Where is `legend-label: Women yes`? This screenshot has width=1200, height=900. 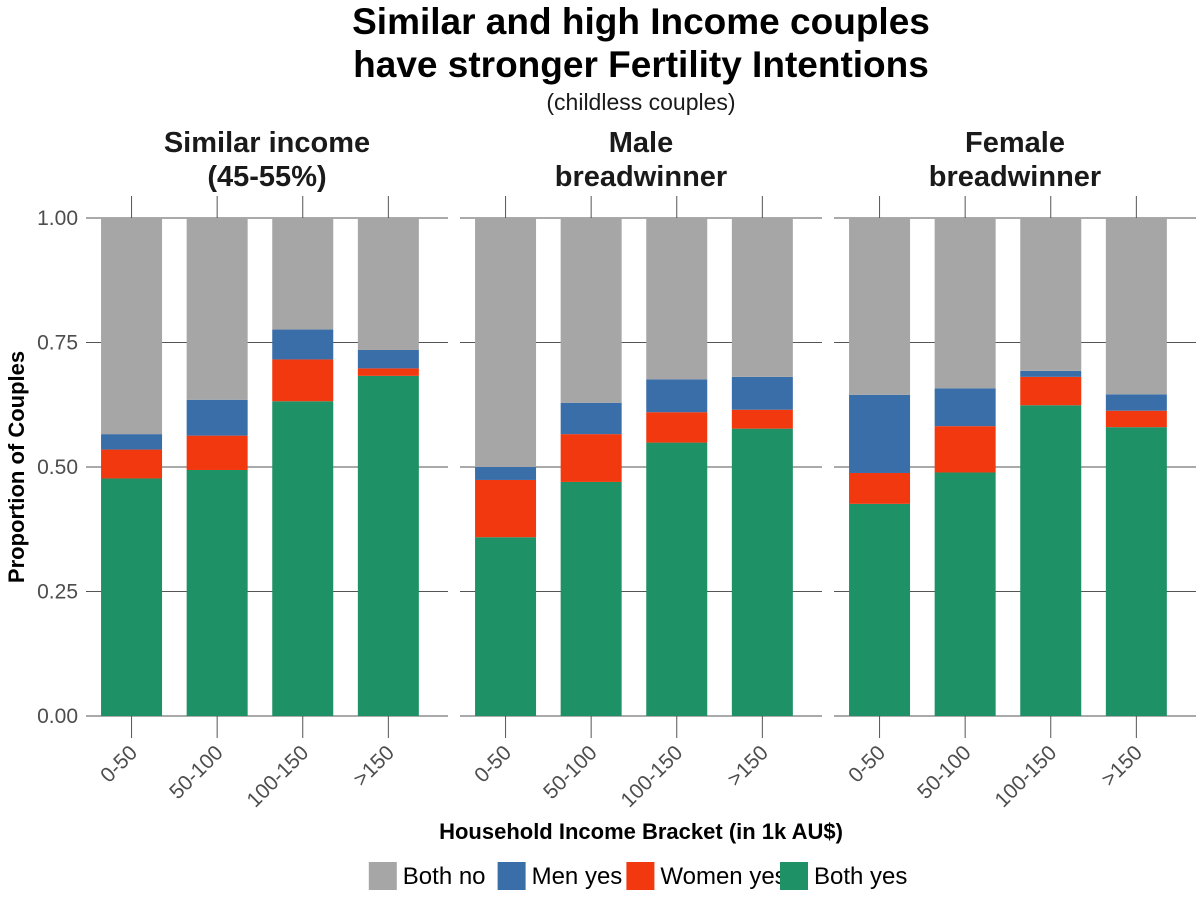
legend-label: Women yes is located at coordinates (723, 876).